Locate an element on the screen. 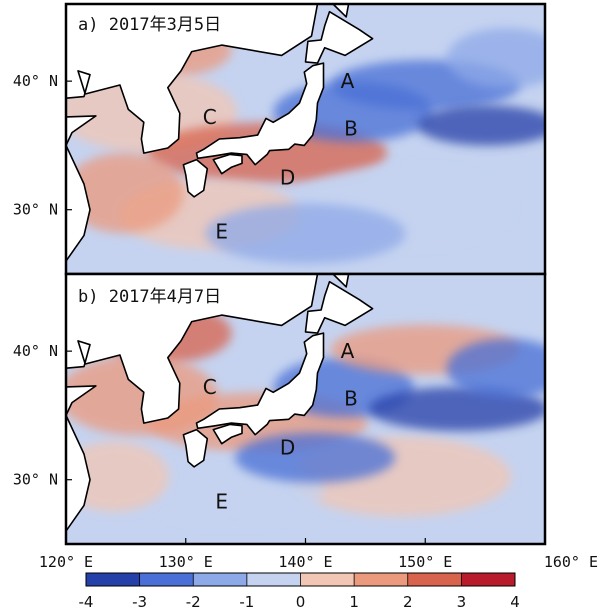  colorbar-tick-label: -1 is located at coordinates (246, 602).